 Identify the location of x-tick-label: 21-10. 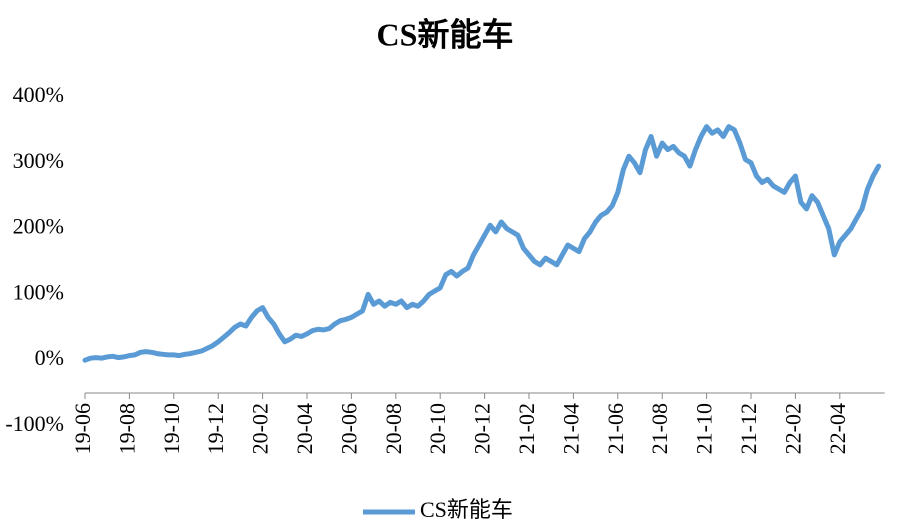
(704, 428).